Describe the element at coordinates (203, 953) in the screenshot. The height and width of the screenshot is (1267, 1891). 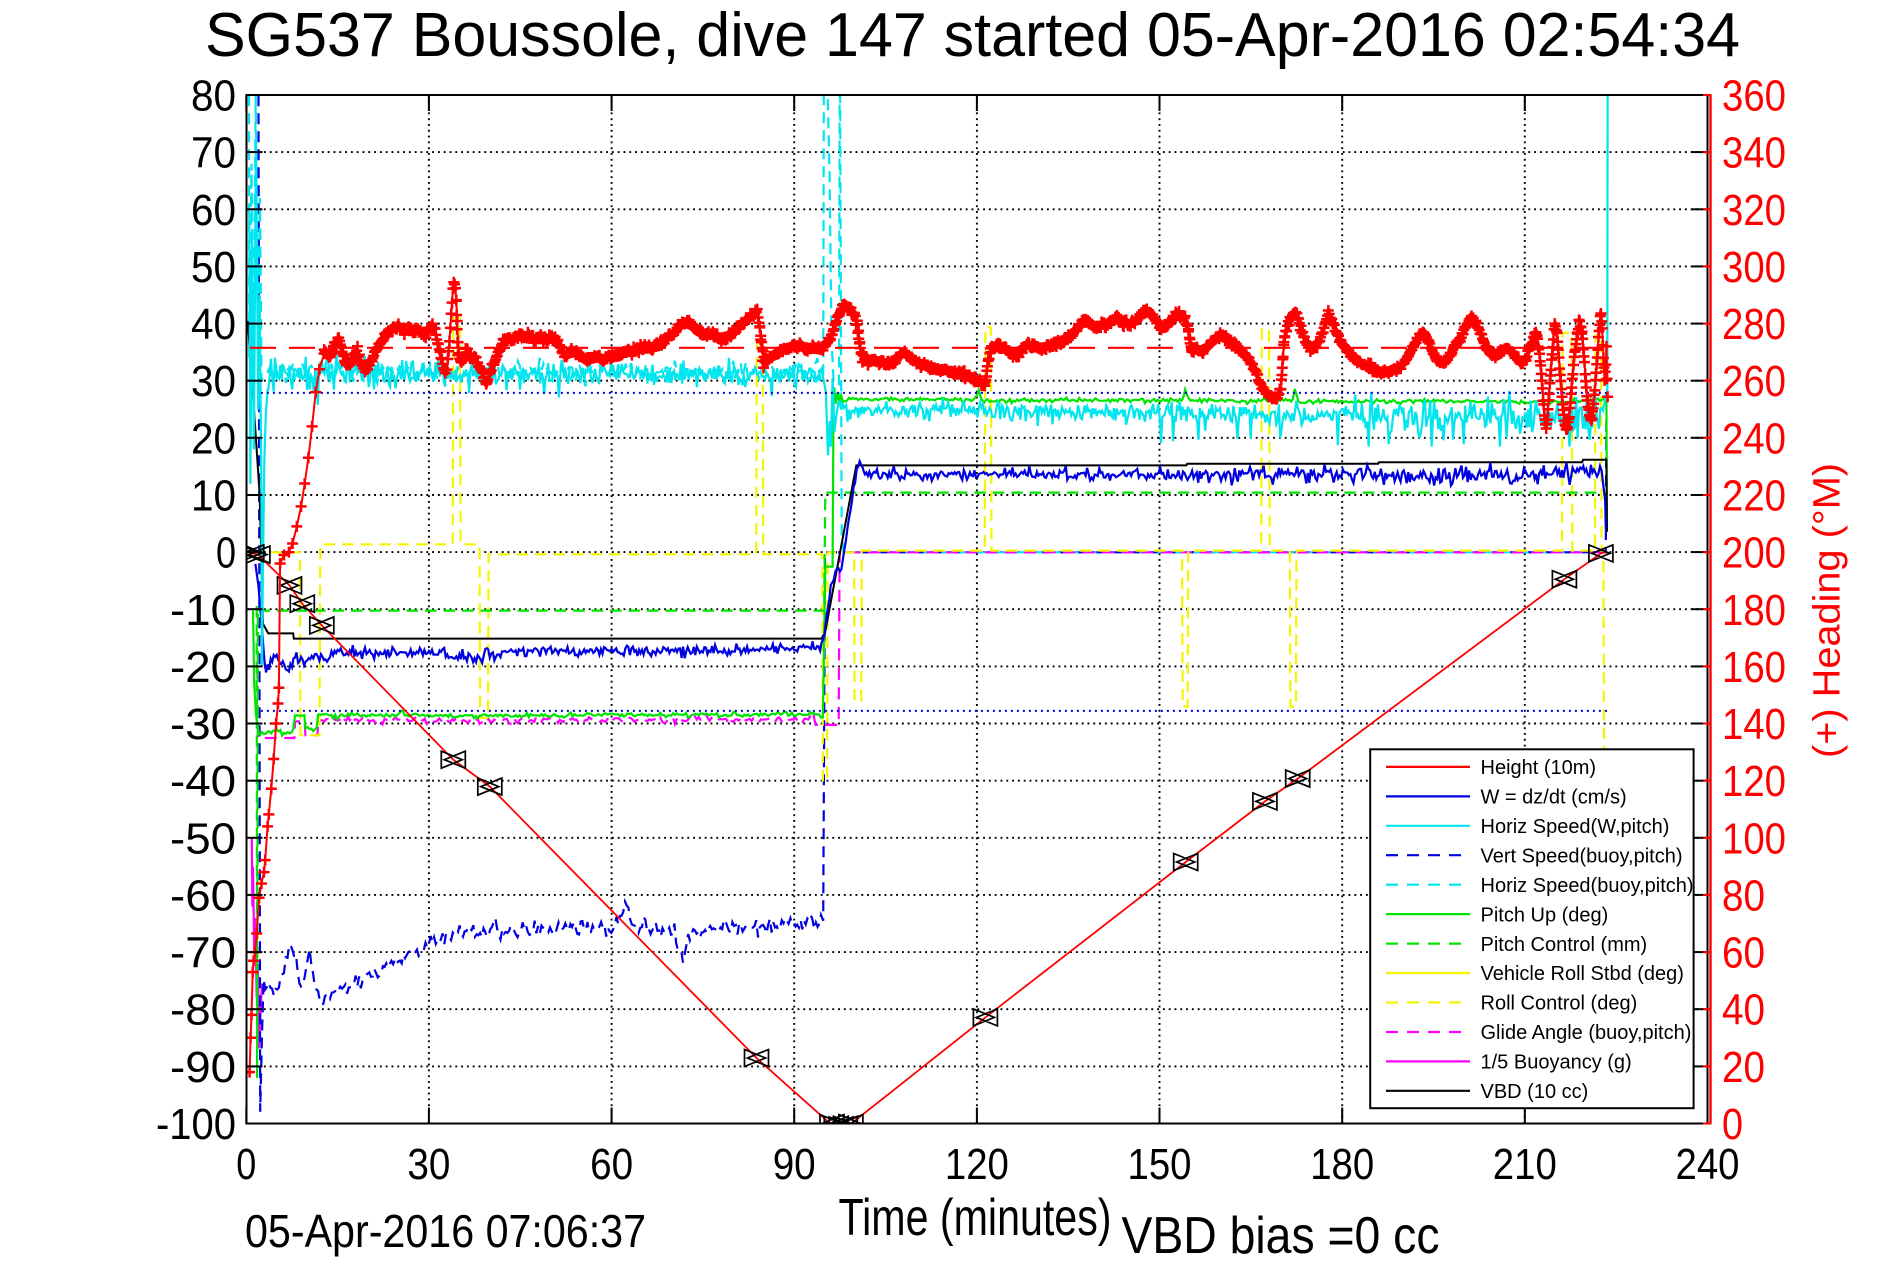
I see `svg-text: -70` at that location.